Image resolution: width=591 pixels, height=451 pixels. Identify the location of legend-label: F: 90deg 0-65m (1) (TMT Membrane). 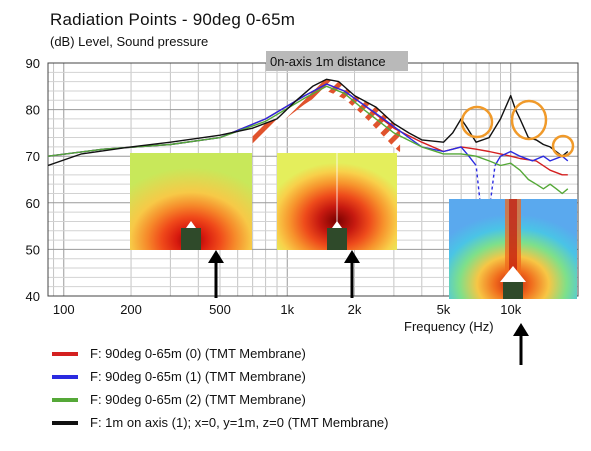
(198, 376).